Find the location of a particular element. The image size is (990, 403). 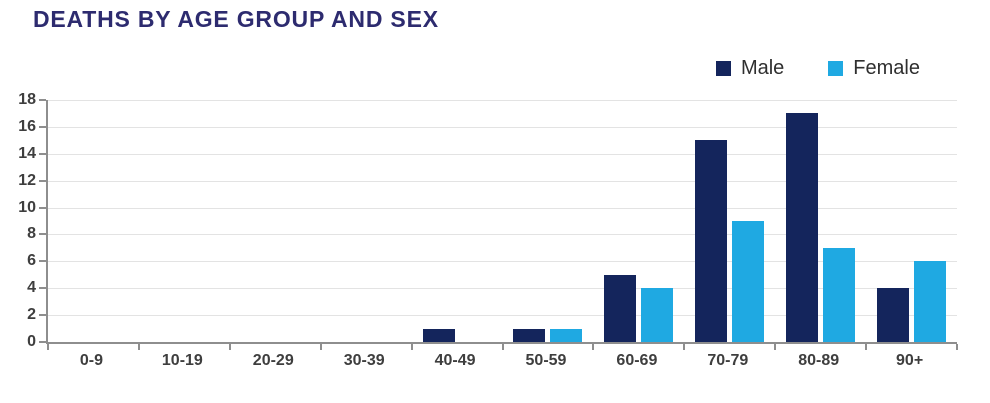

bar-group-90+ is located at coordinates (911, 221).